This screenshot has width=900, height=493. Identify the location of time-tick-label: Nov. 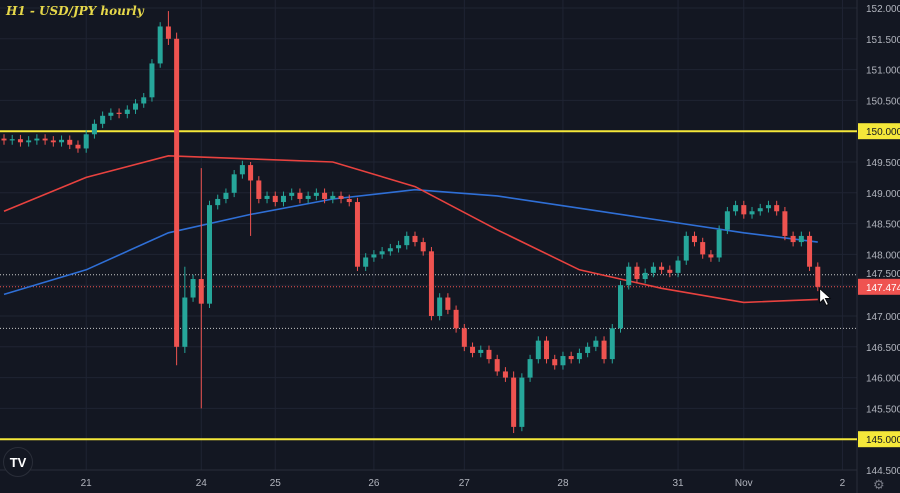
(744, 483).